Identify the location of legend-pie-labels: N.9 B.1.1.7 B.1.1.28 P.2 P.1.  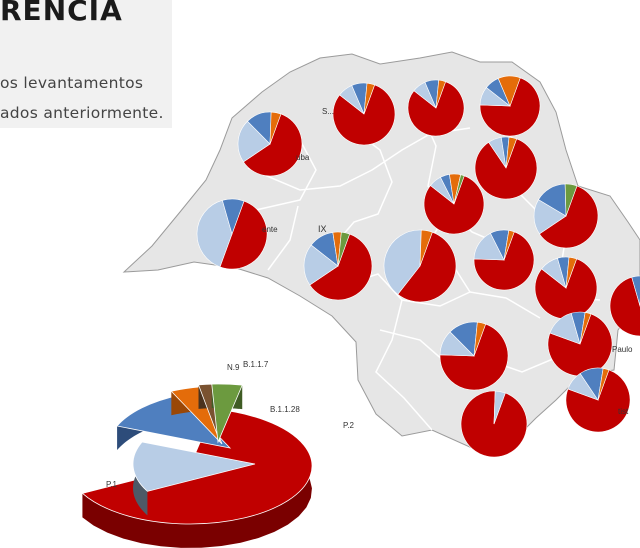
(230, 424).